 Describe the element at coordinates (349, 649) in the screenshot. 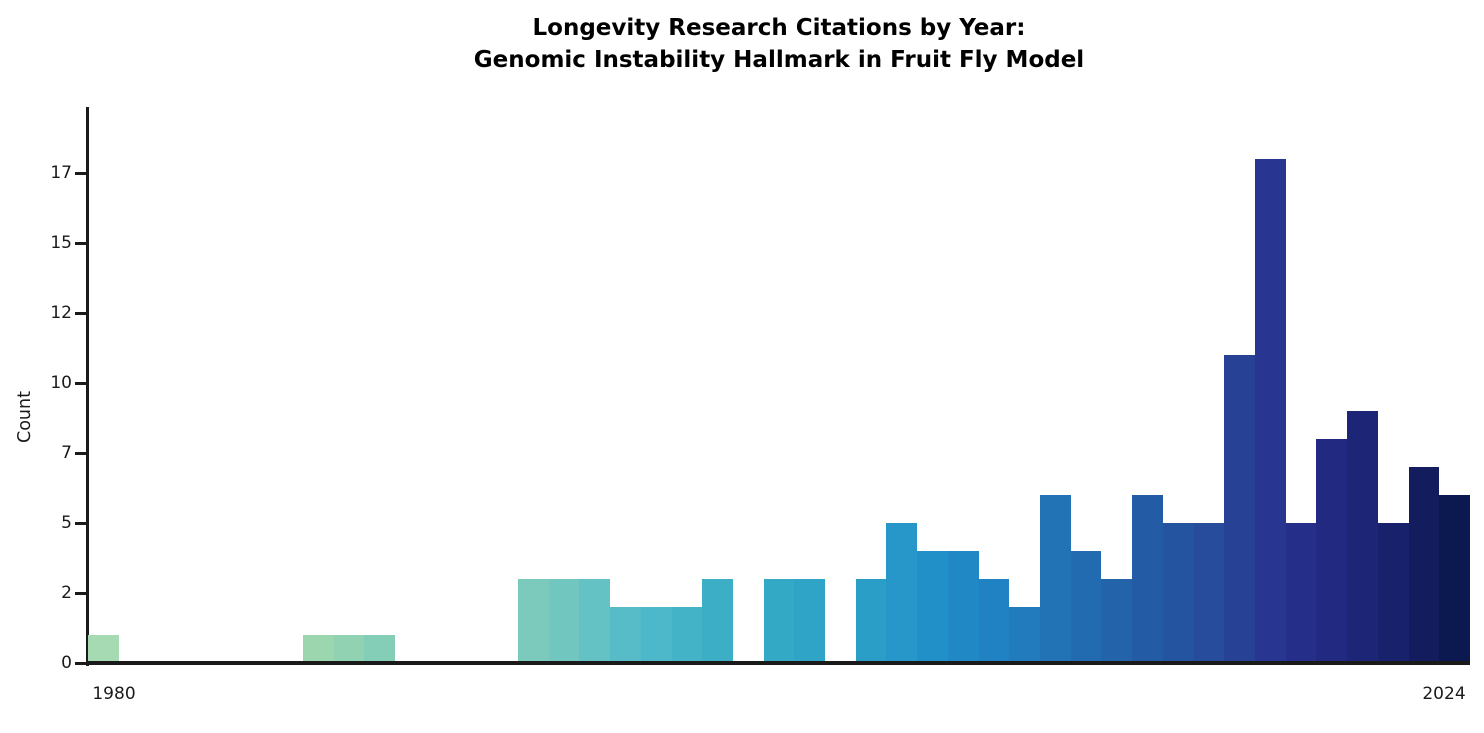

I see `bar-1988` at that location.